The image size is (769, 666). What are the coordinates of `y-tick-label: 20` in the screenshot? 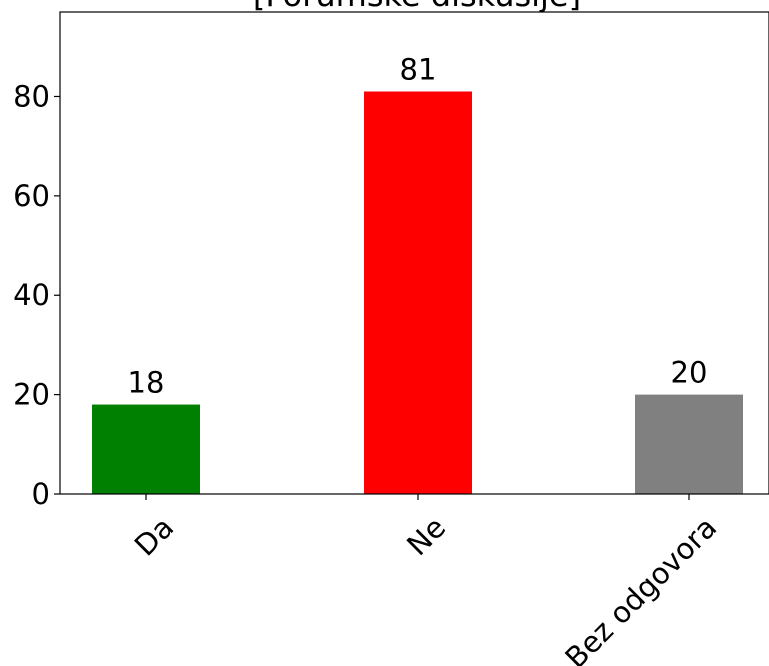 It's located at (31, 395).